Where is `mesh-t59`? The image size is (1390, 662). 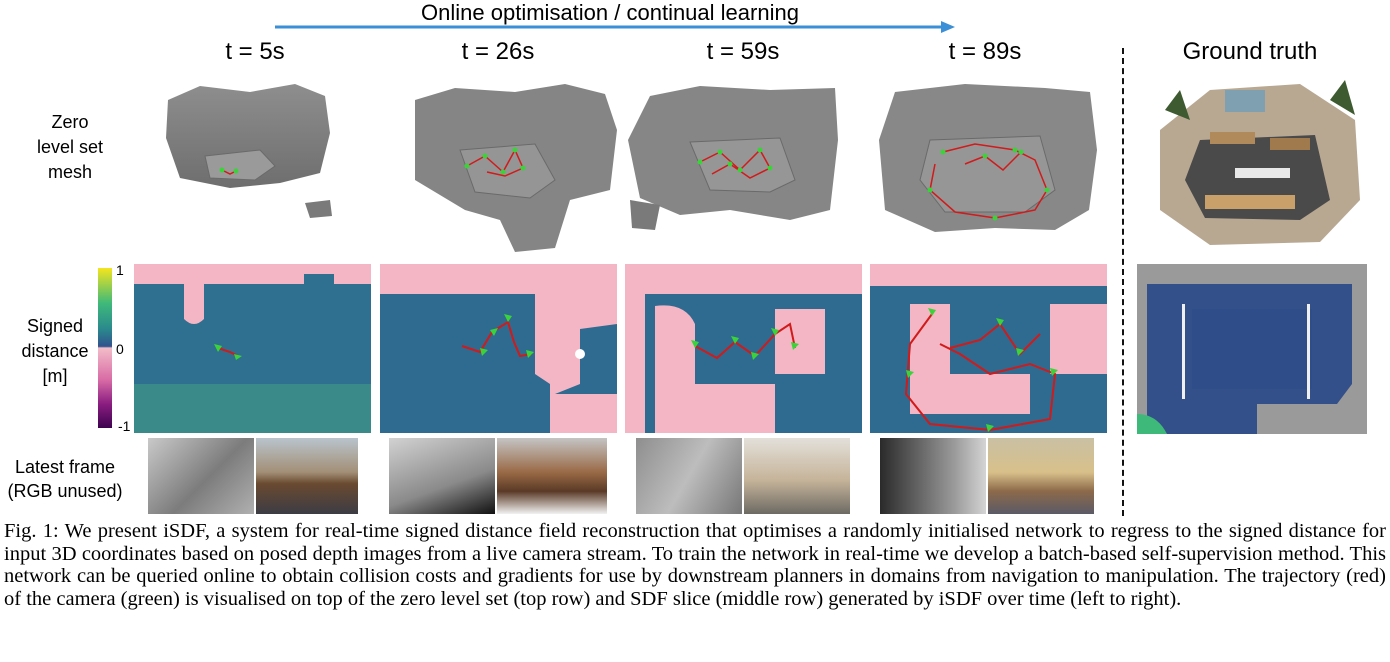
mesh-t59 is located at coordinates (733, 158).